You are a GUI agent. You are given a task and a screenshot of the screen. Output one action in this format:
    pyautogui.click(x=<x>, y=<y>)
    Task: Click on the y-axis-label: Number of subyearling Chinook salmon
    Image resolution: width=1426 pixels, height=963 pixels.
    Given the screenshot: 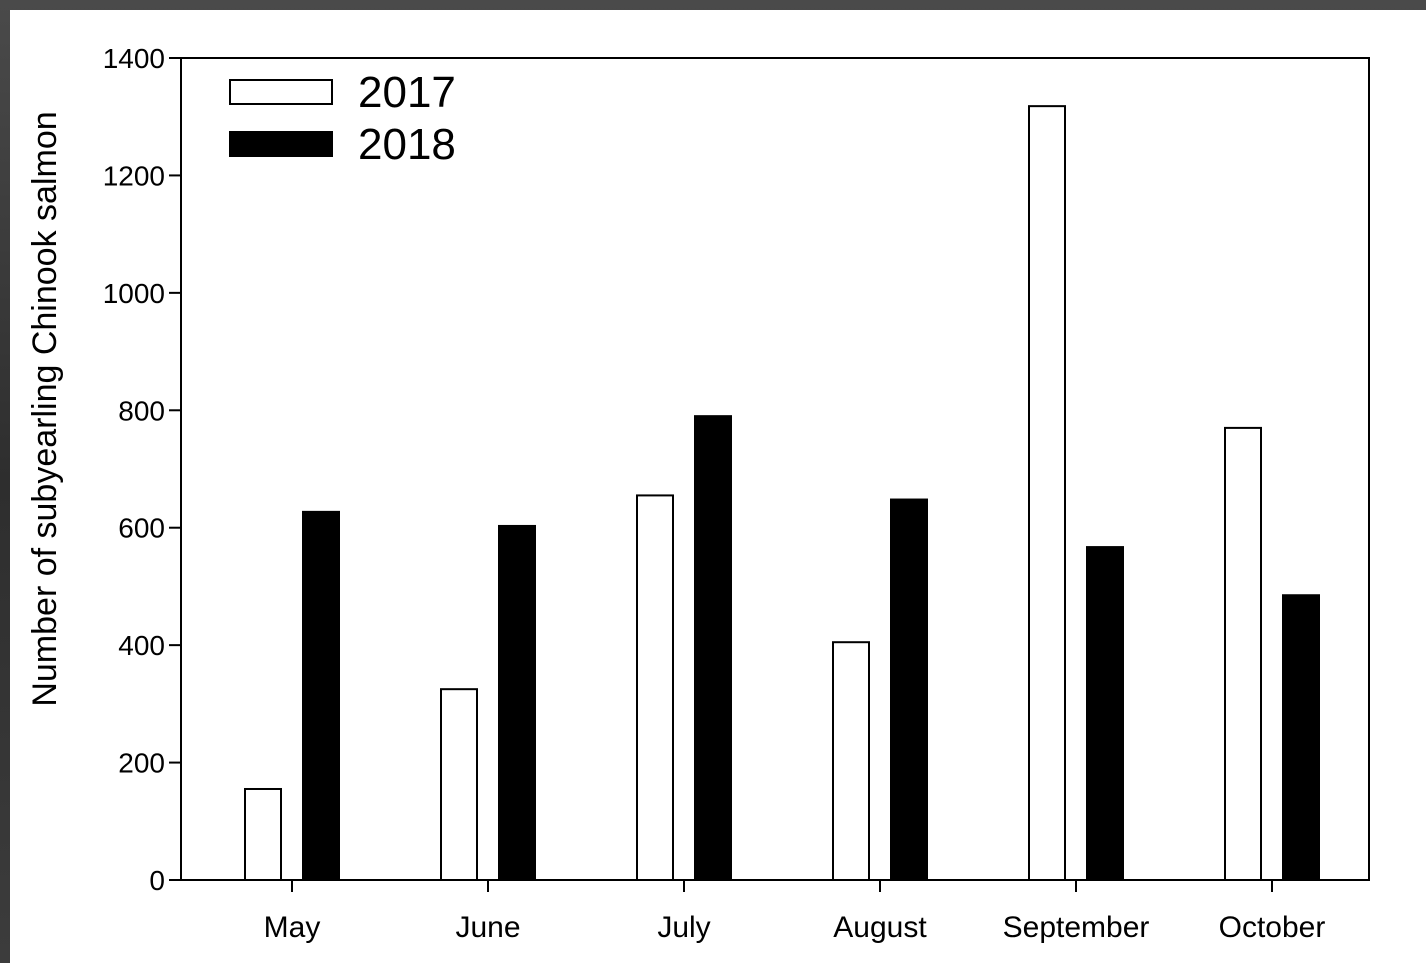 What is the action you would take?
    pyautogui.click(x=45, y=408)
    